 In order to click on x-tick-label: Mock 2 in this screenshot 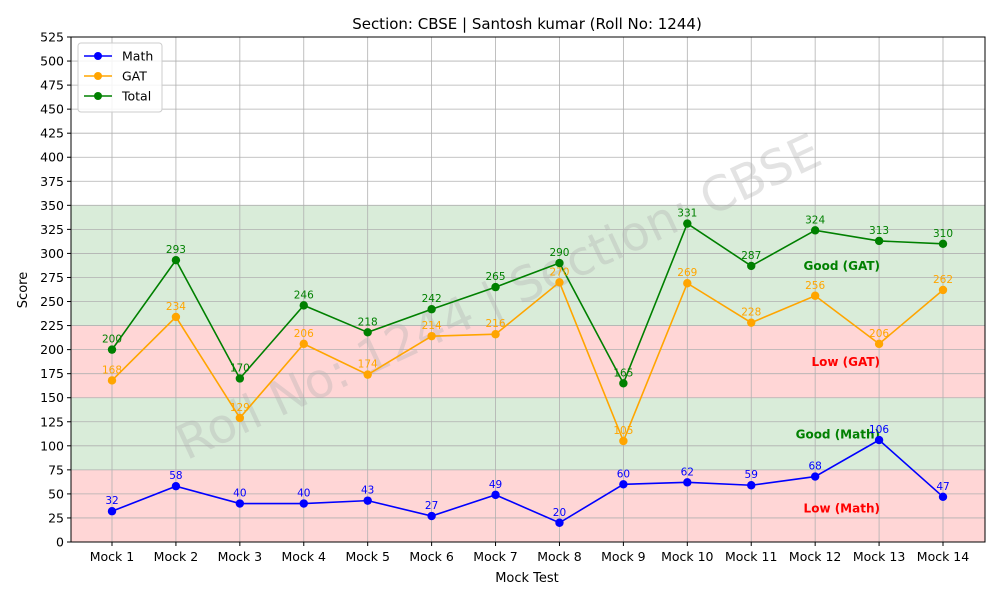, I will do `click(176, 556)`.